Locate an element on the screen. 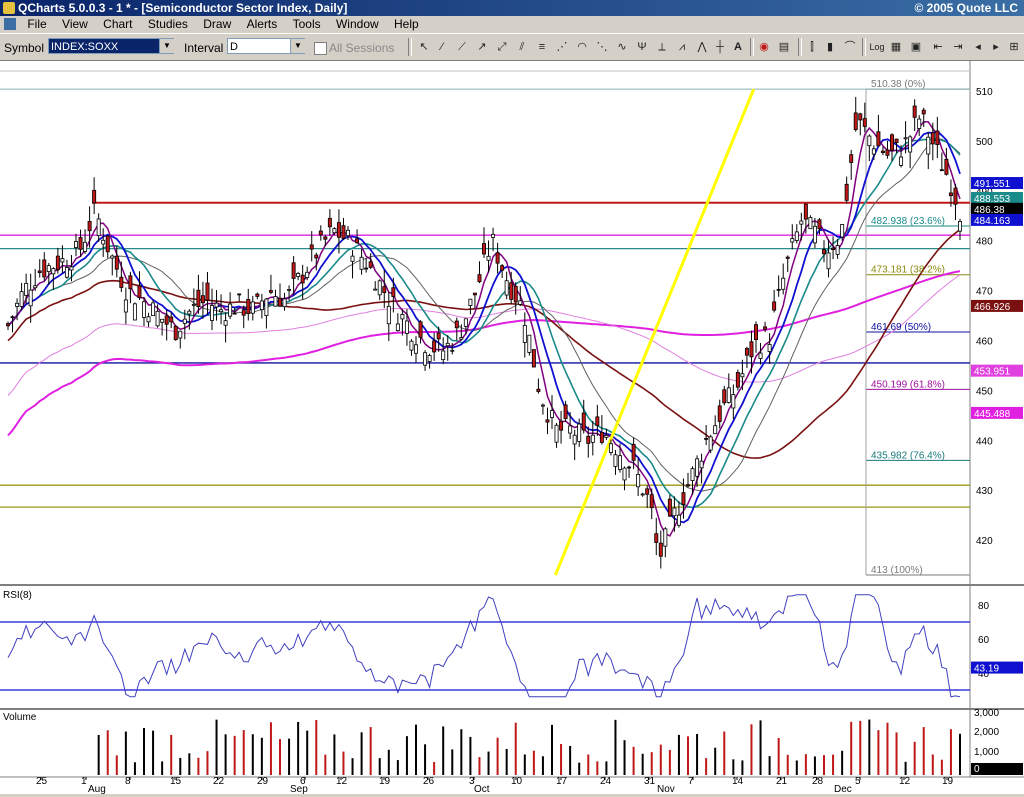  channel-tool-icon: ⫽ is located at coordinates (522, 47).